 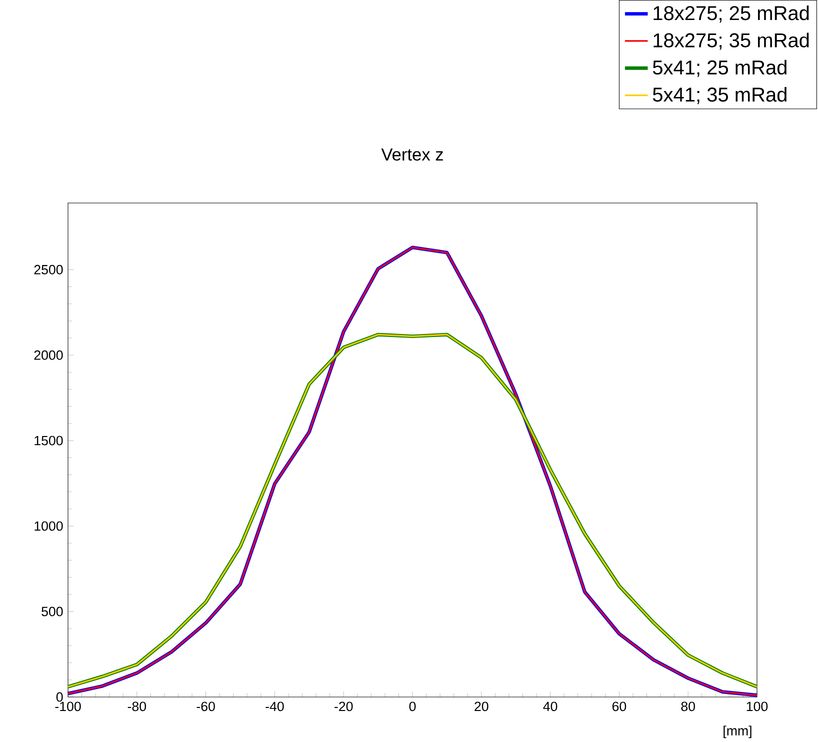 What do you see at coordinates (738, 732) in the screenshot?
I see `x-axis-title: [mm]` at bounding box center [738, 732].